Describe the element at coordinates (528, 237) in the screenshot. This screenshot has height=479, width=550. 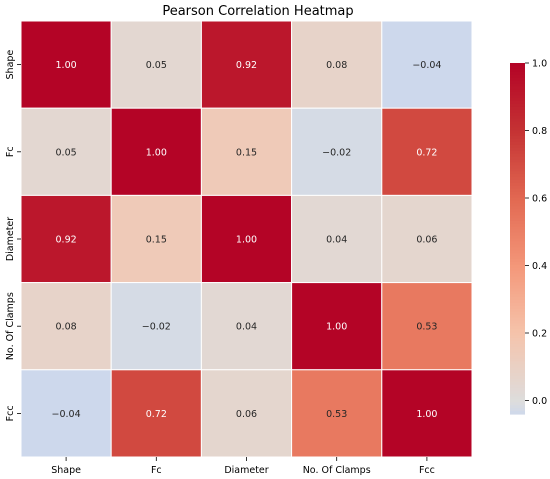
I see `colorbar: 0.0 0.2 0.4 0.6 0.8 1.0` at that location.